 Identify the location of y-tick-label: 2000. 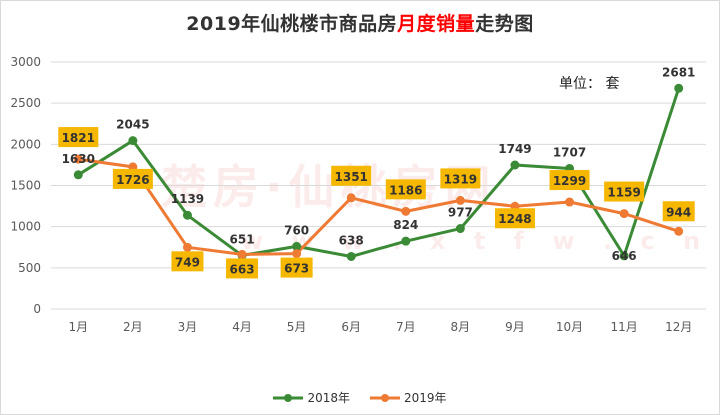
(25, 144).